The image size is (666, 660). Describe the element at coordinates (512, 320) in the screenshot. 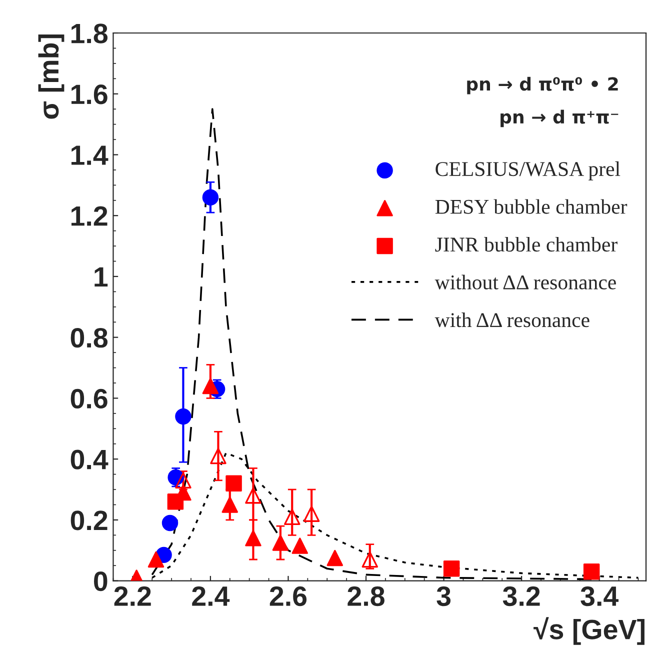

I see `legend-label: with ΔΔ resonance` at that location.